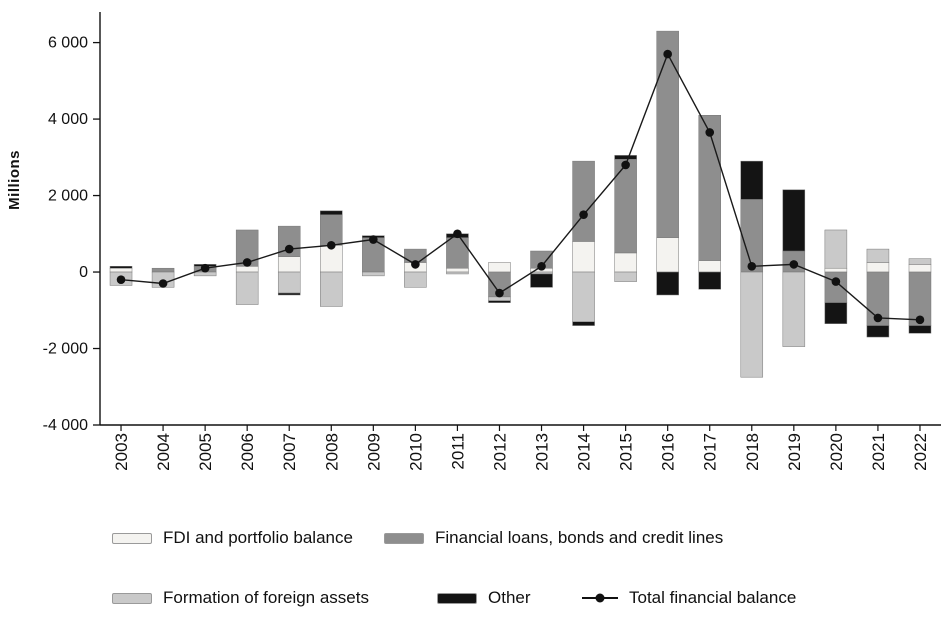 The width and height of the screenshot is (945, 632). I want to click on svg-text: 2022, so click(920, 452).